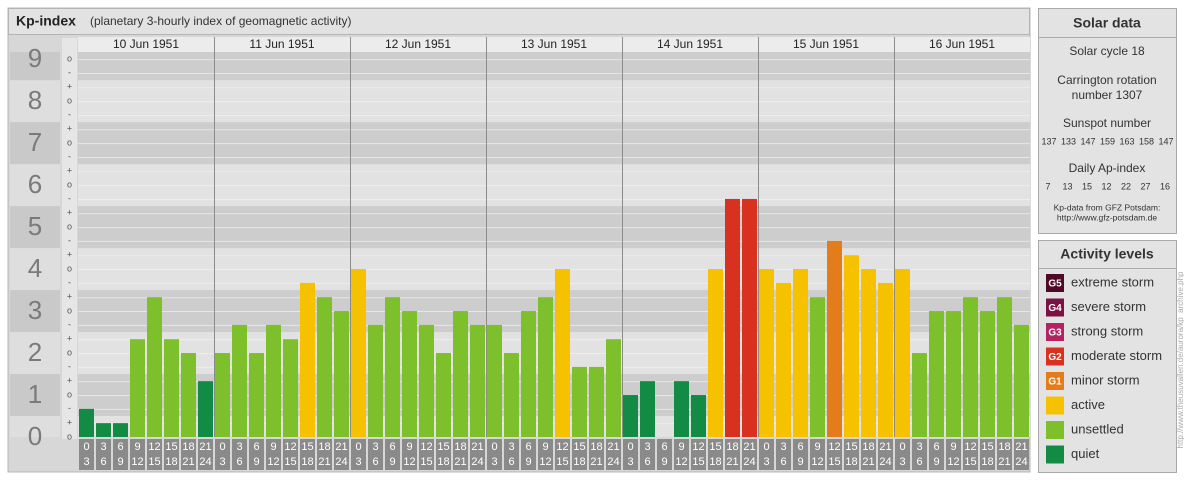  What do you see at coordinates (1004, 462) in the screenshot?
I see `time-slot-to: 21` at bounding box center [1004, 462].